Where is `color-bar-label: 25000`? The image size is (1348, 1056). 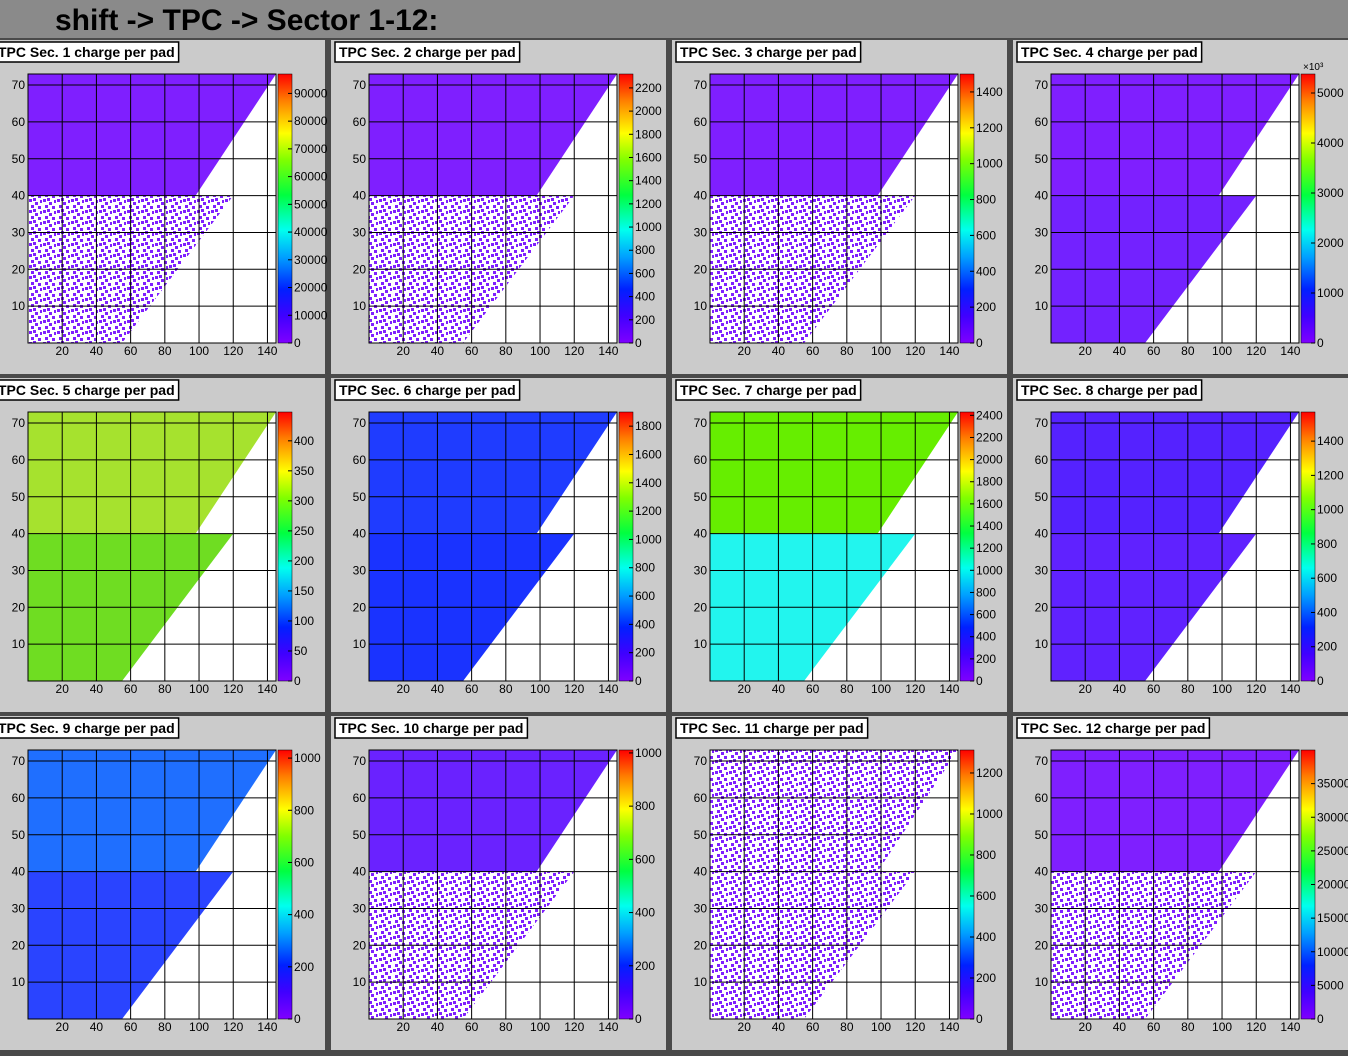 color-bar-label: 25000 is located at coordinates (1332, 851).